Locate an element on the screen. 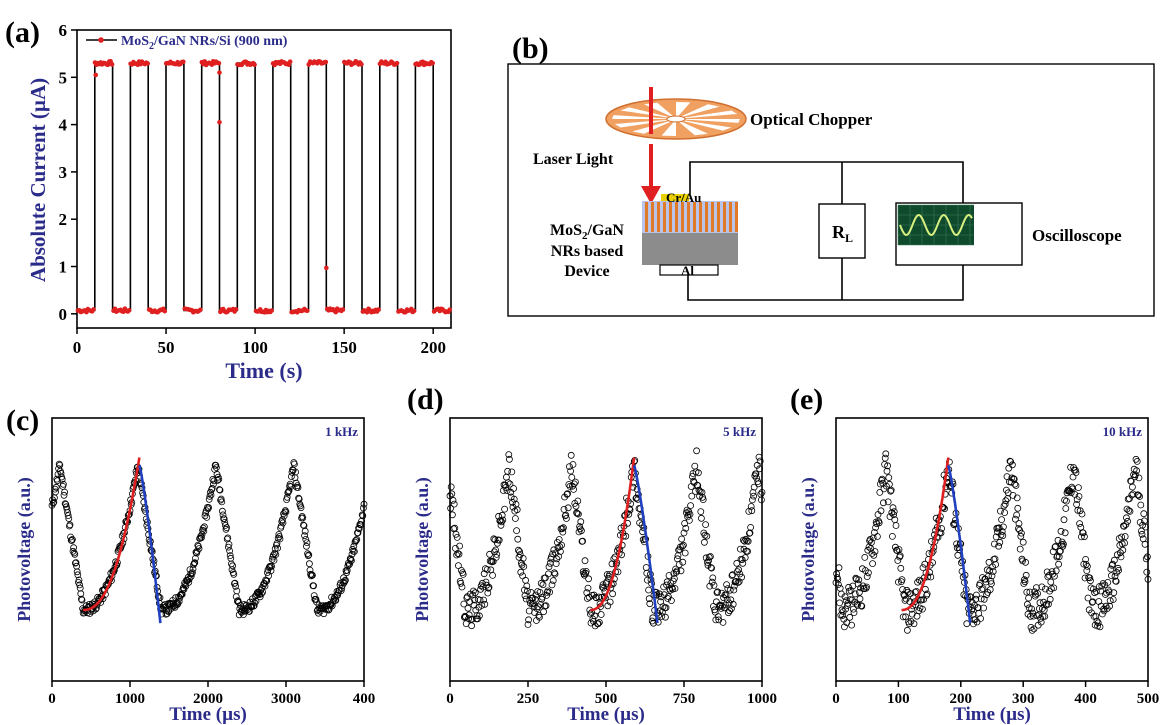 Image resolution: width=1163 pixels, height=725 pixels. chart-a-ytick-label: 3 is located at coordinates (63, 172).